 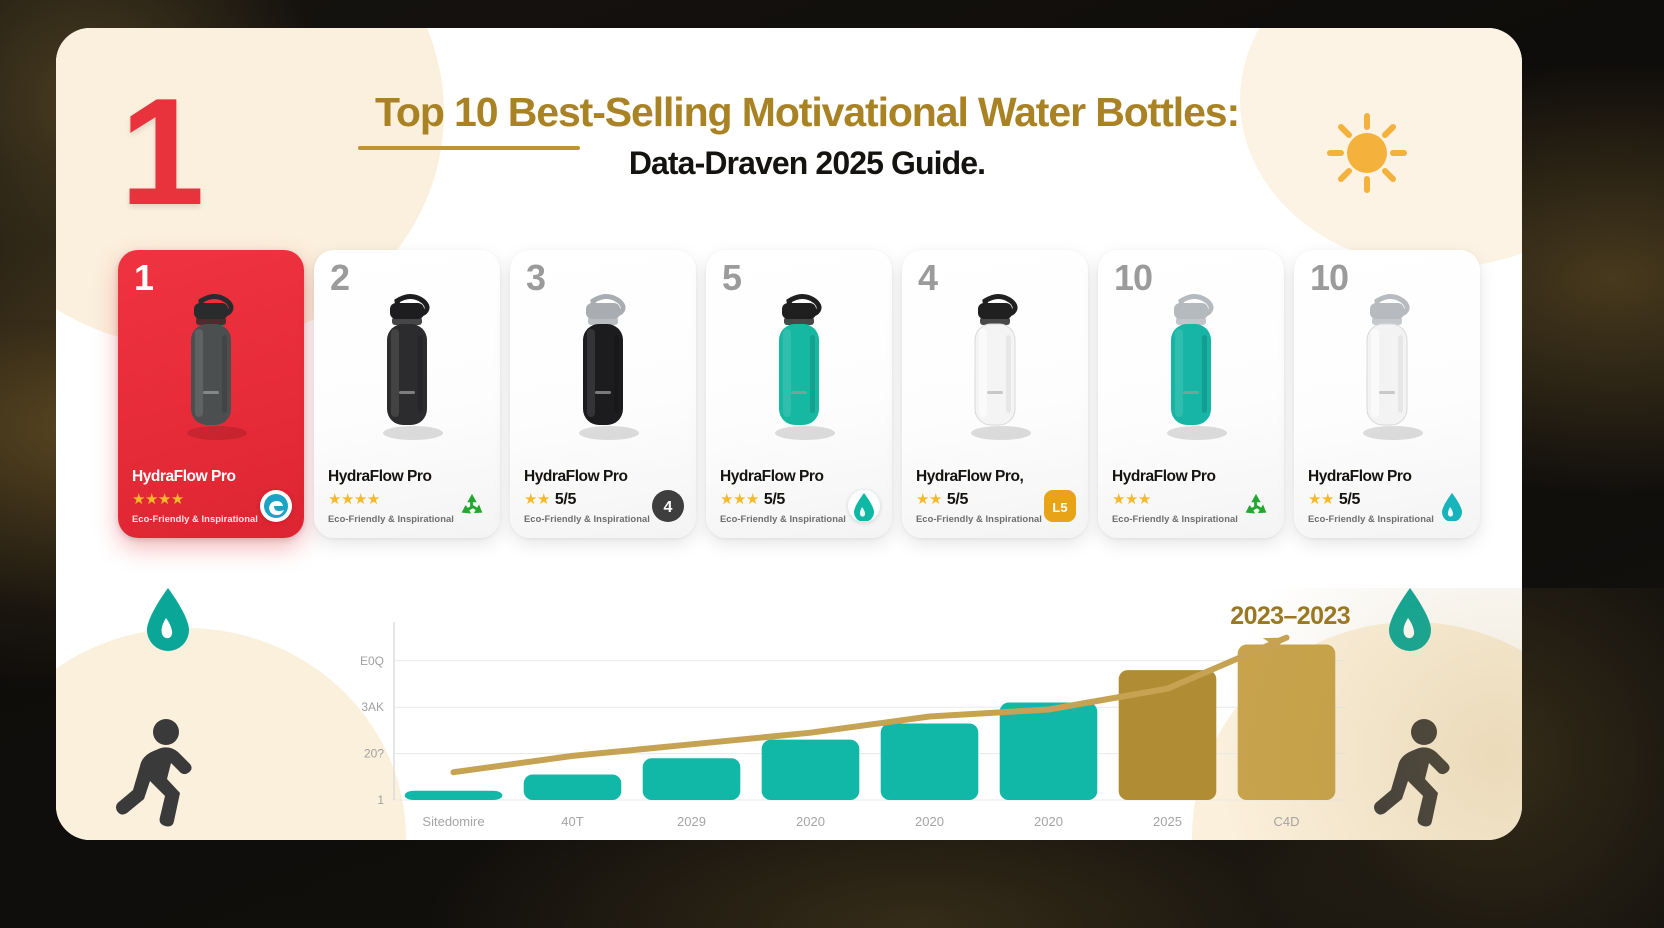 What do you see at coordinates (732, 277) in the screenshot?
I see `product-rank: 5` at bounding box center [732, 277].